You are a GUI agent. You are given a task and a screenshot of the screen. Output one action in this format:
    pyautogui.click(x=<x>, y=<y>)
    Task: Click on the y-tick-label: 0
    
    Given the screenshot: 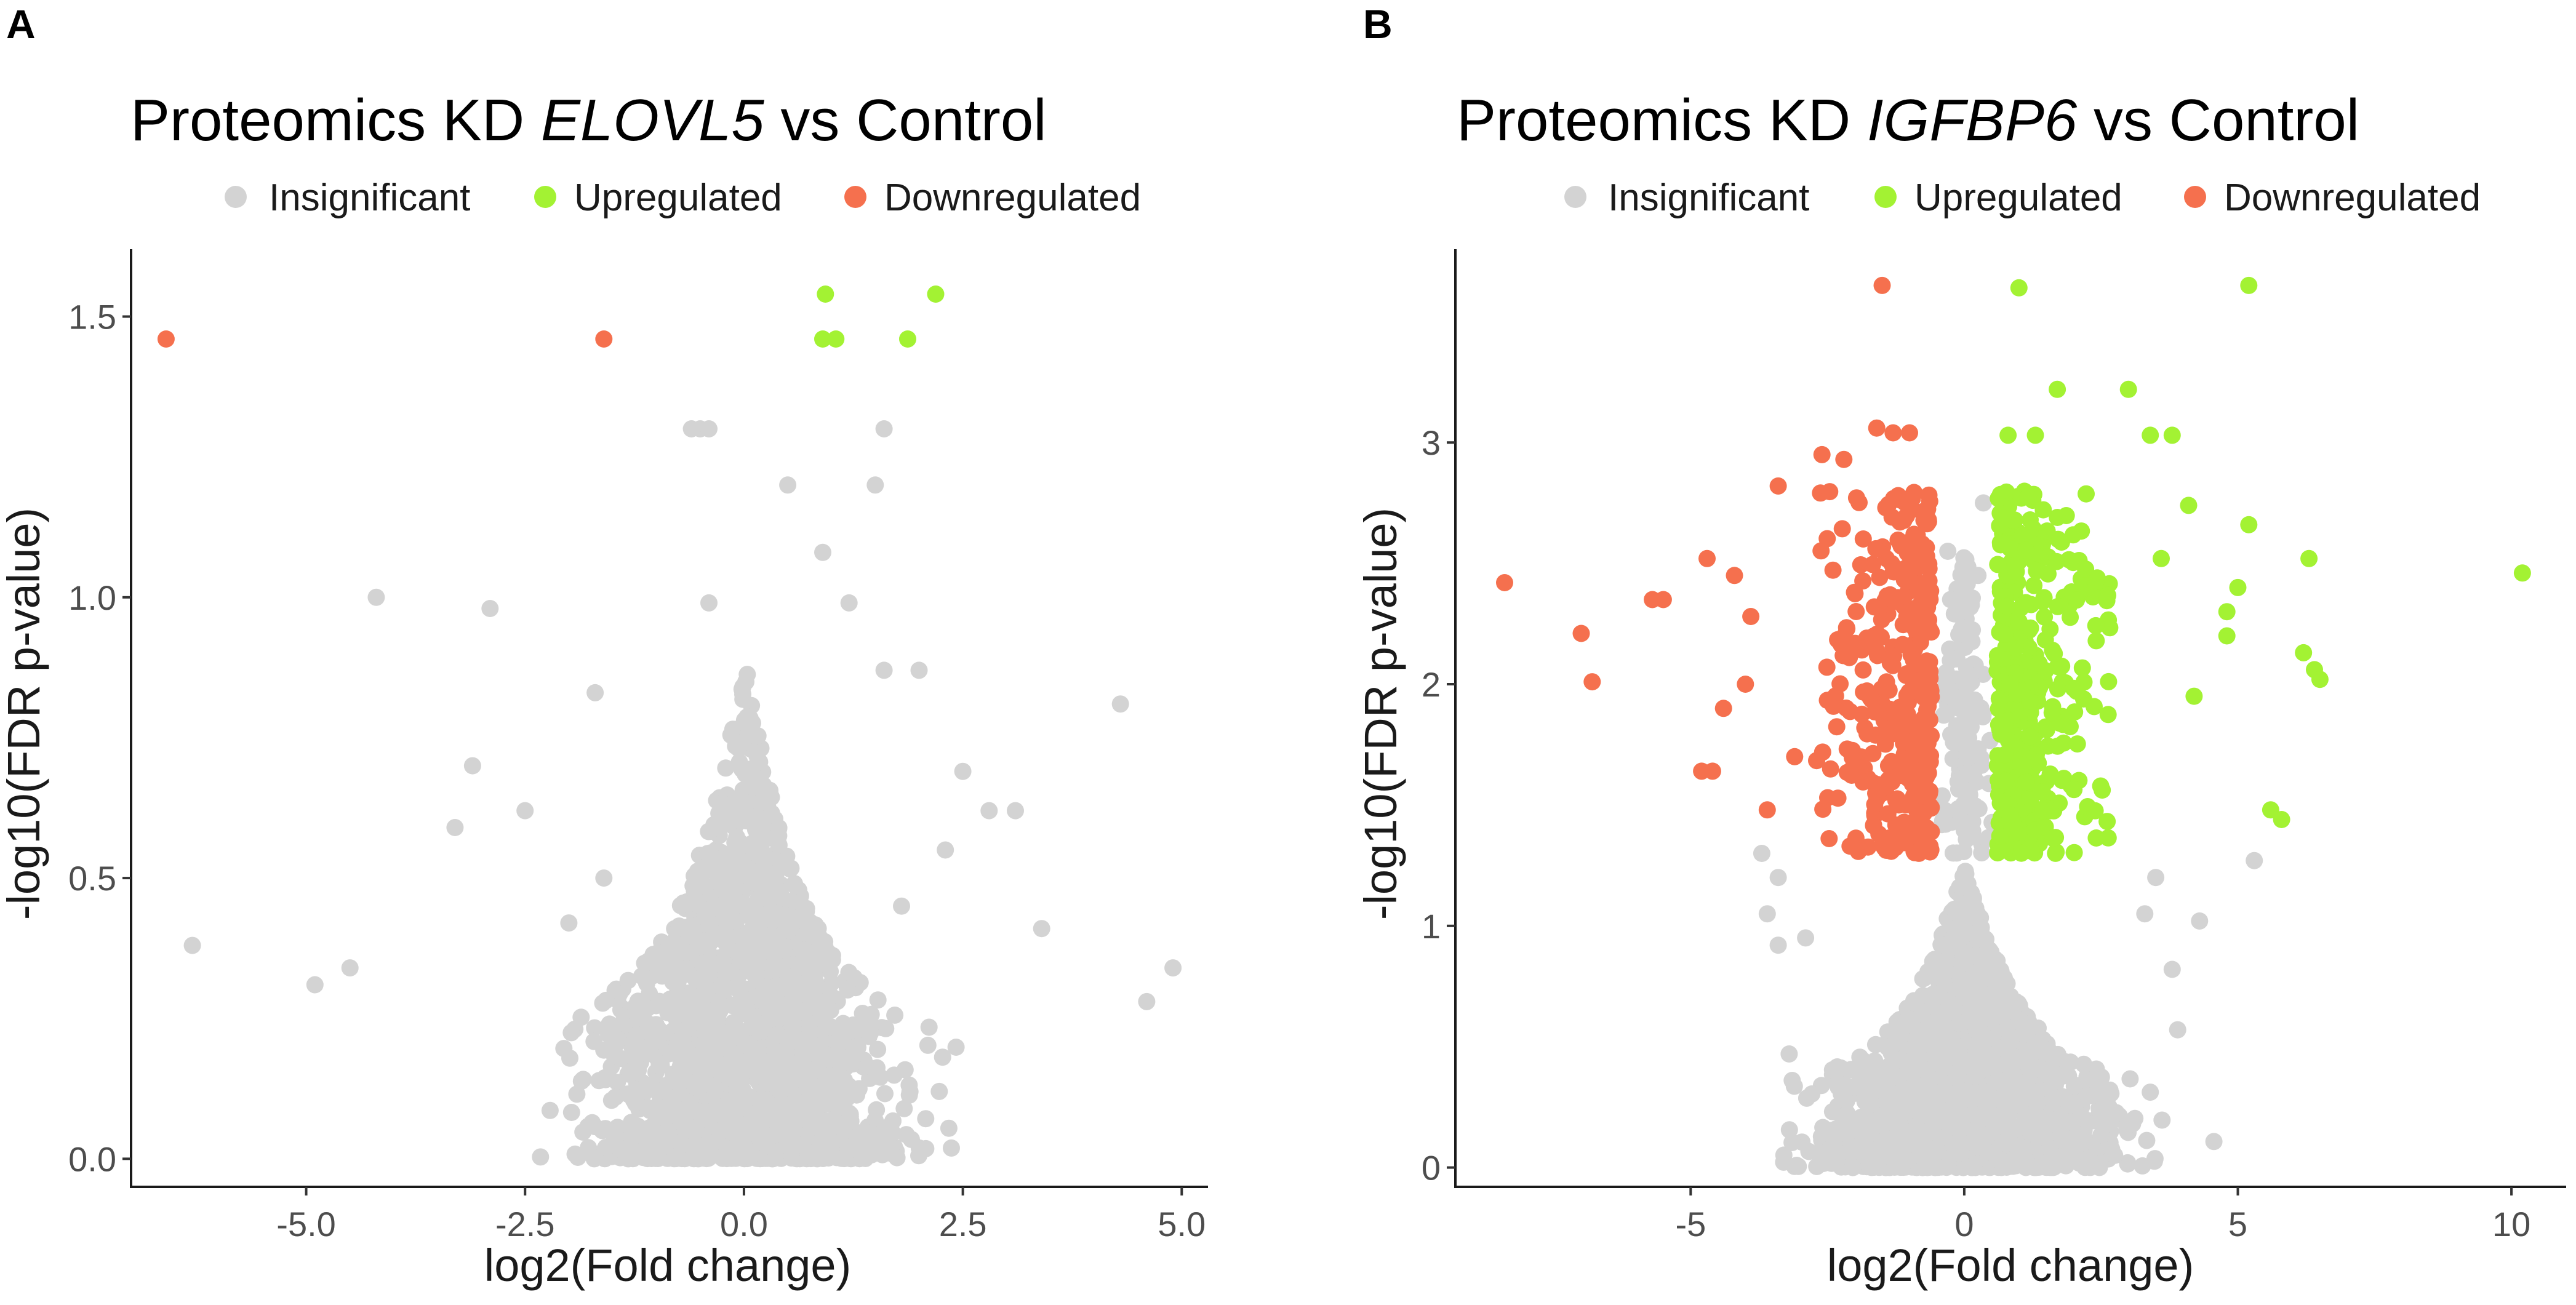 What is the action you would take?
    pyautogui.click(x=1431, y=1168)
    